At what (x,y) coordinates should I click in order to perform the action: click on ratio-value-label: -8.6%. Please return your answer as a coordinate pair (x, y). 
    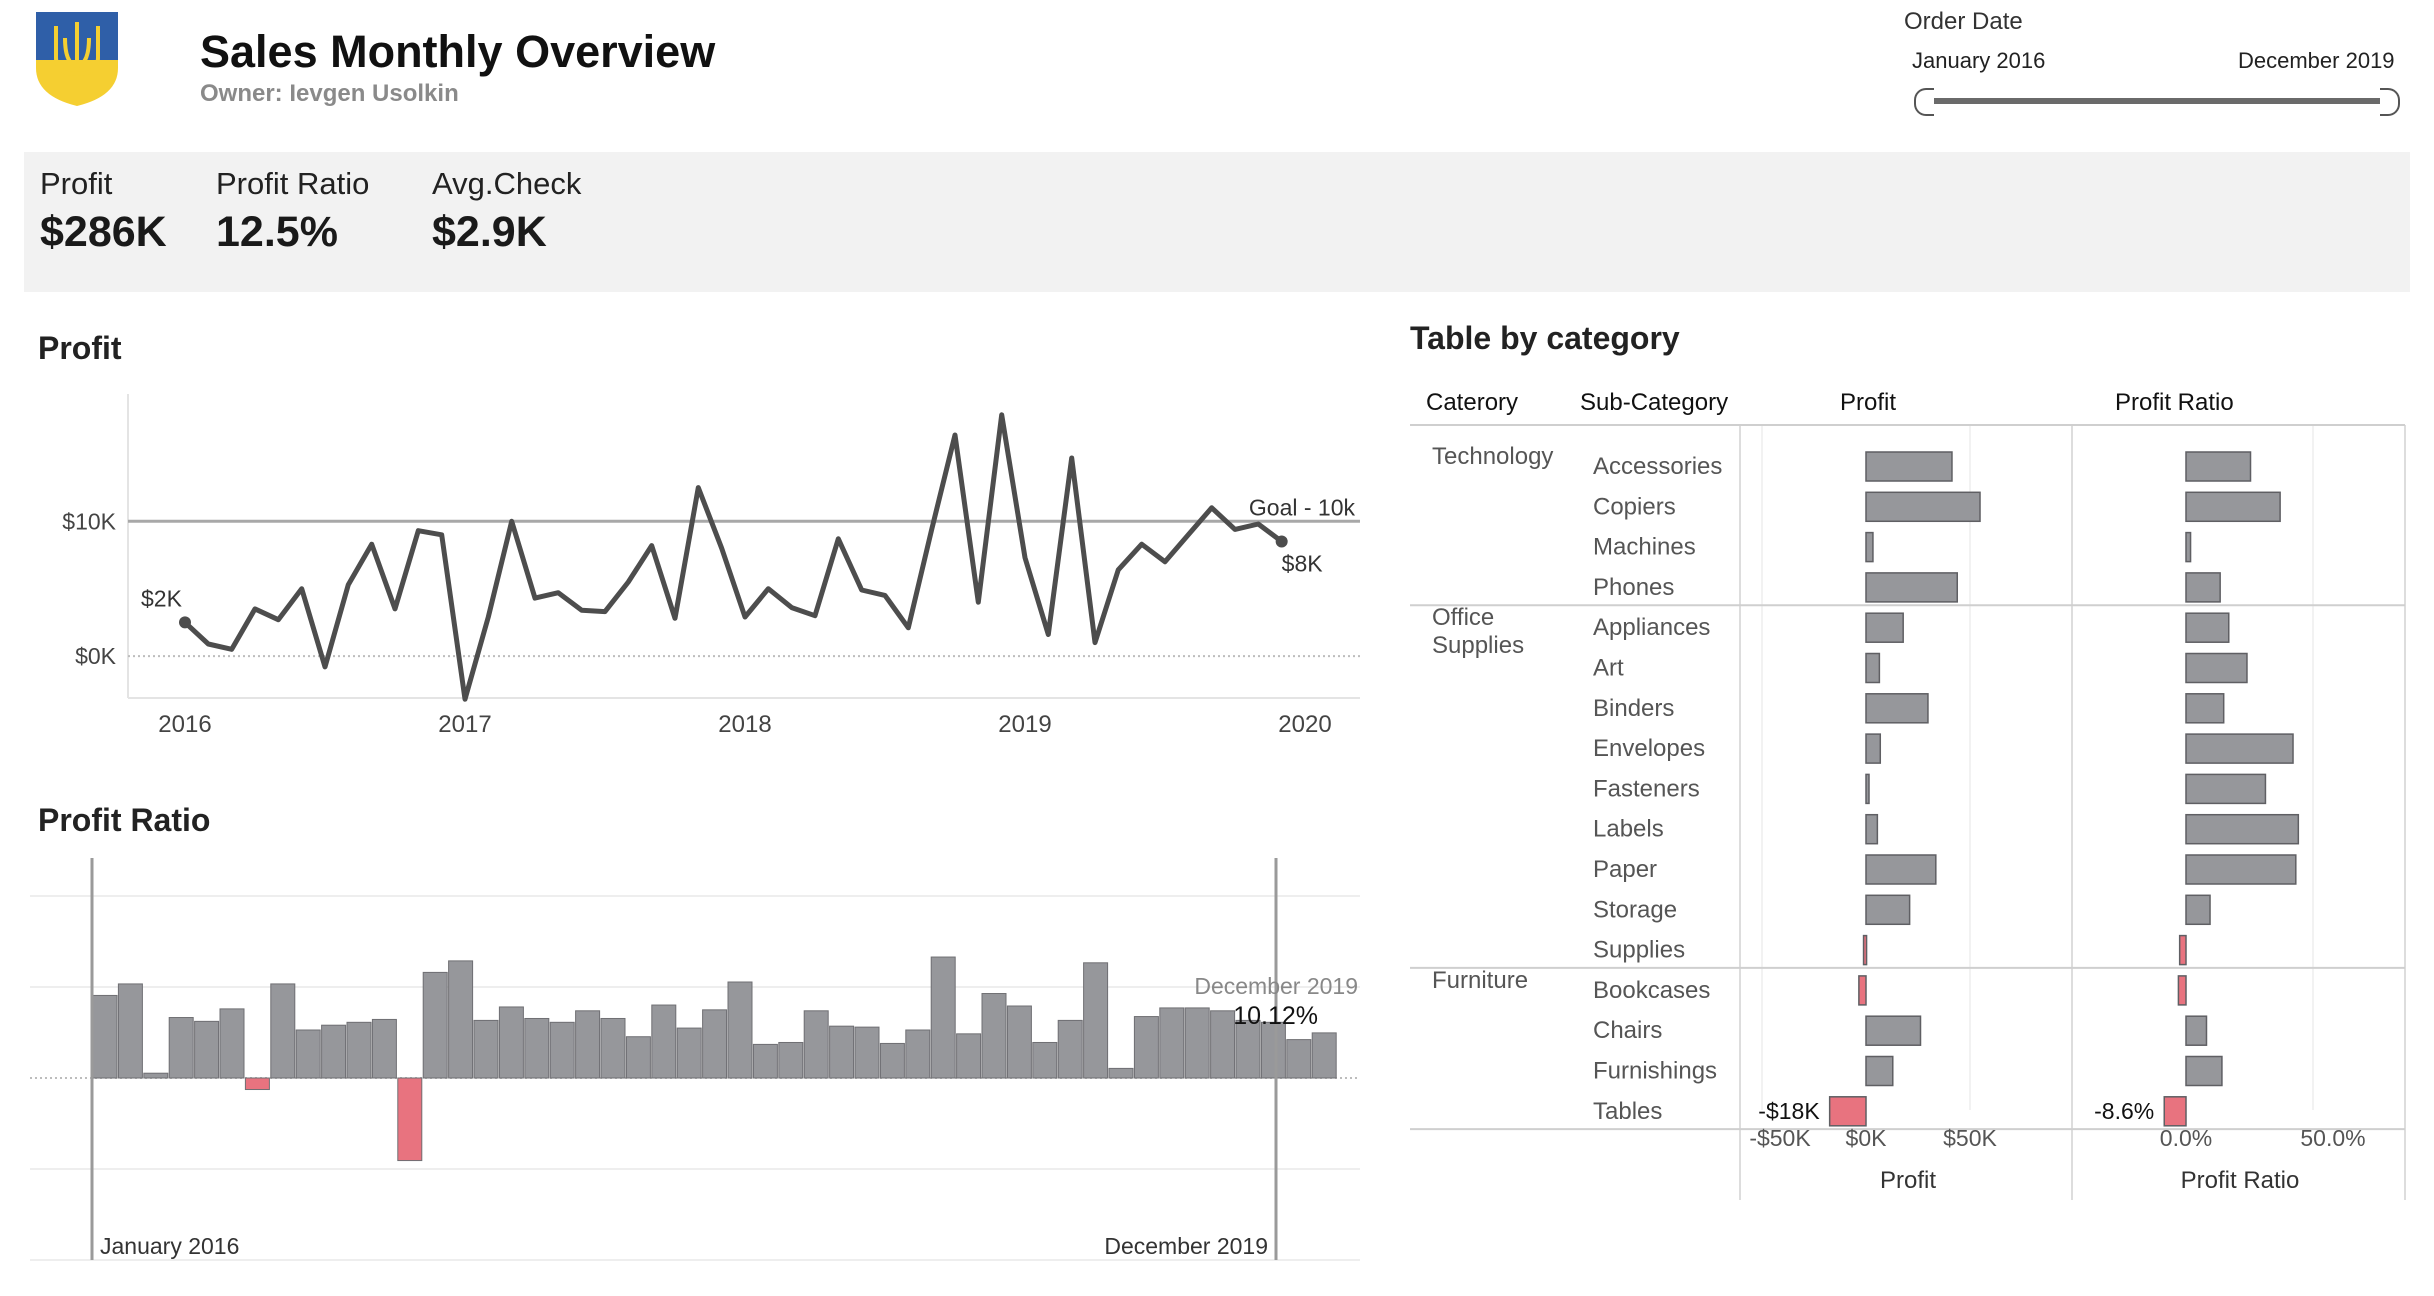
    Looking at the image, I should click on (2124, 1111).